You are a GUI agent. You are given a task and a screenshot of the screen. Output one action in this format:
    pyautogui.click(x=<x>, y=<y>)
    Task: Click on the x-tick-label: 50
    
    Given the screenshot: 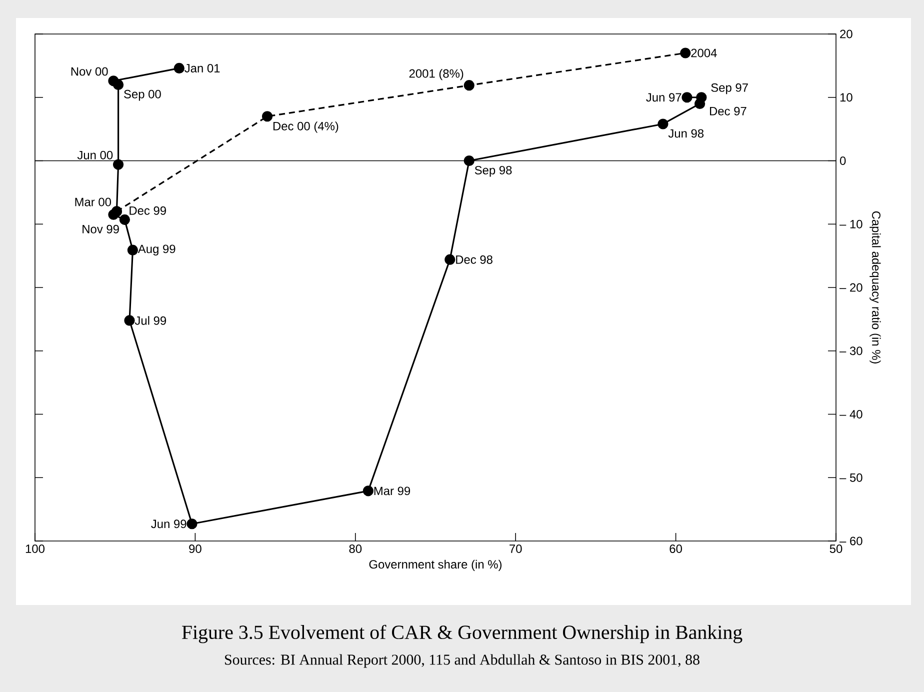 What is the action you would take?
    pyautogui.click(x=836, y=548)
    